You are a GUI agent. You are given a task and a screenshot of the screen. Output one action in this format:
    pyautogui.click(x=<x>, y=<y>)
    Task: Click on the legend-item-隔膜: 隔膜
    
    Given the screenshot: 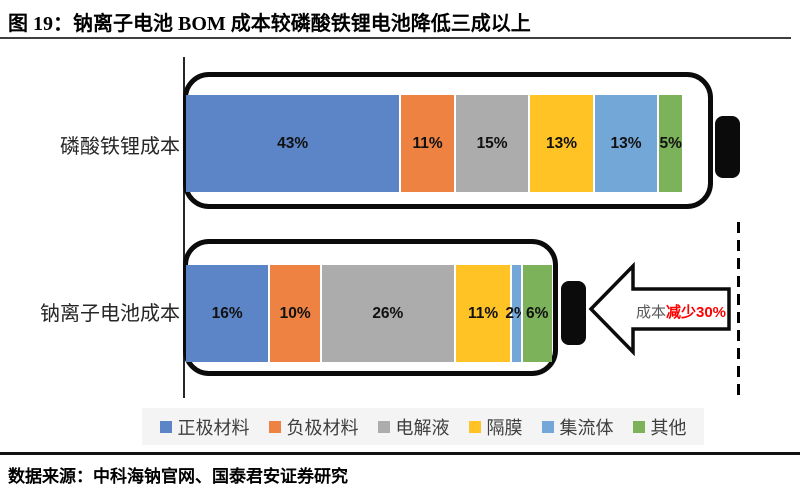 What is the action you would take?
    pyautogui.click(x=495, y=427)
    